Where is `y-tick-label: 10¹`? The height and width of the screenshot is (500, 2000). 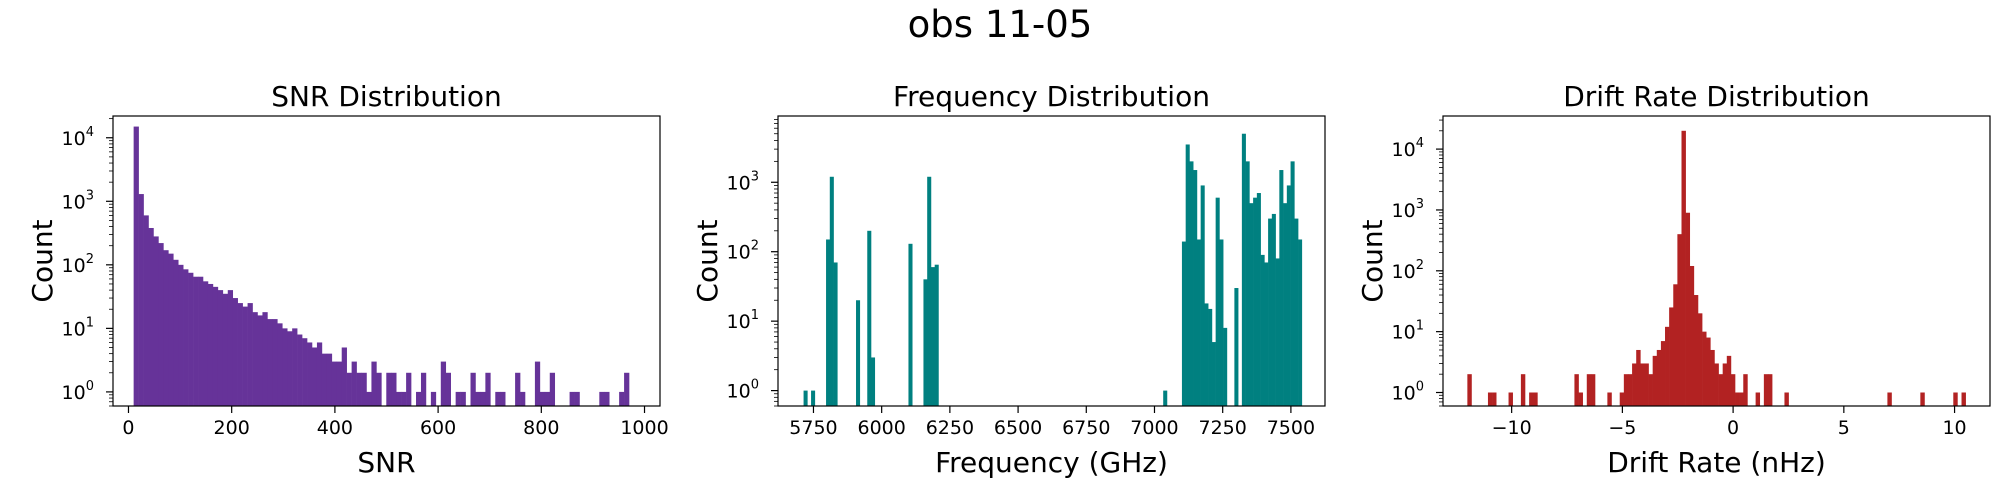 y-tick-label: 10¹ is located at coordinates (743, 320).